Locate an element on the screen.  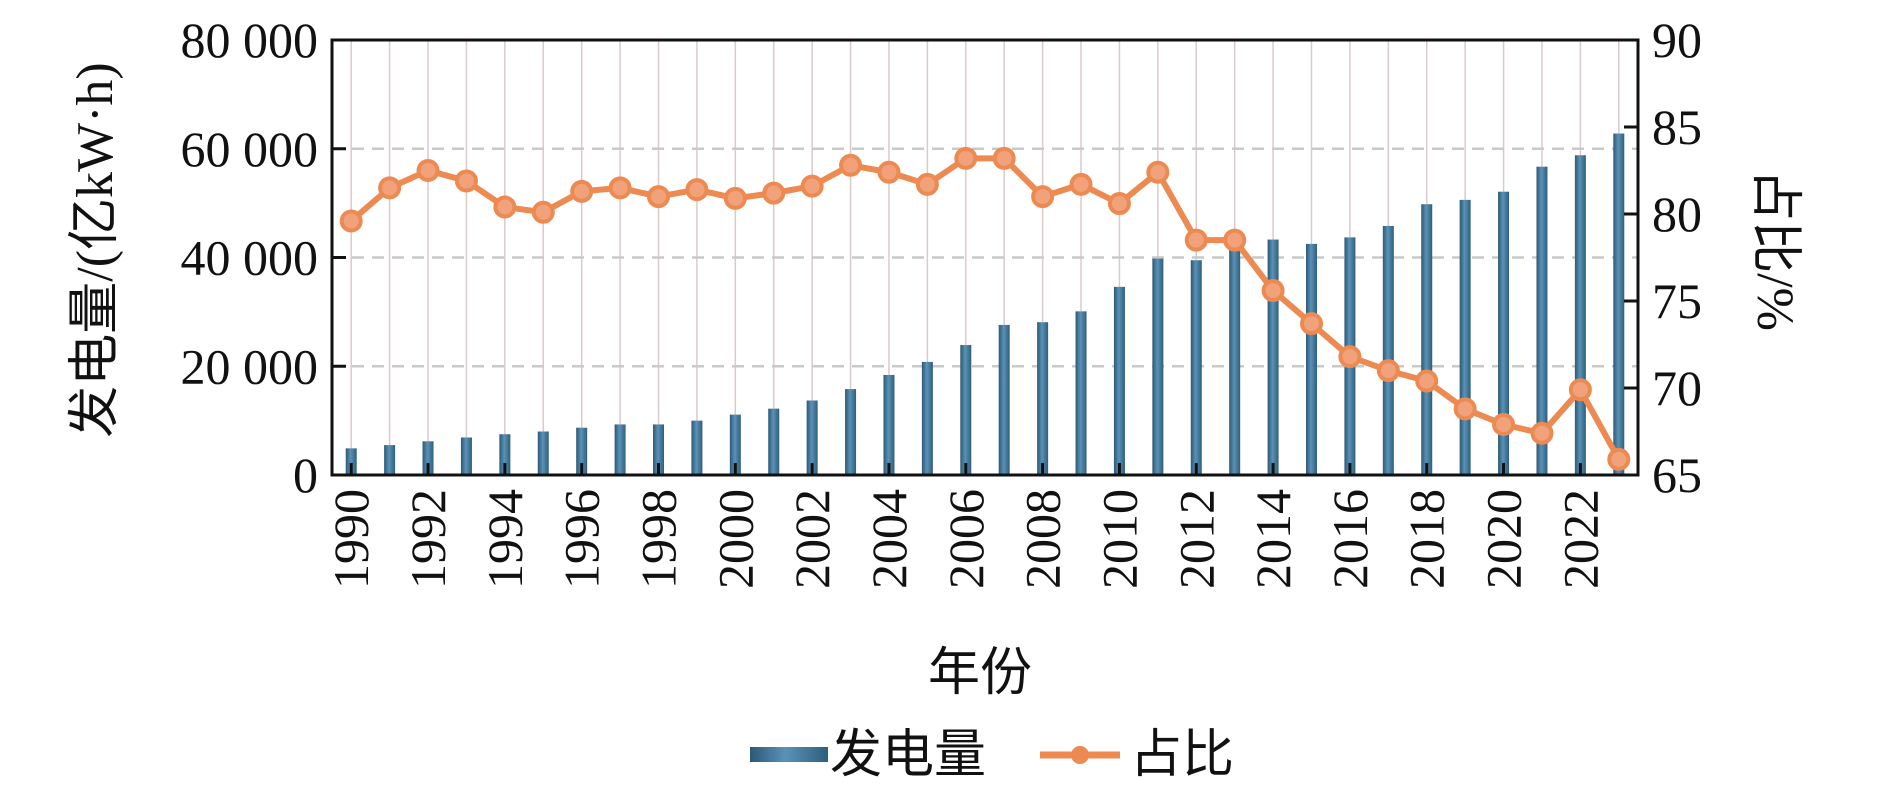
y-left-tick-label: 60 000 is located at coordinates (250, 149).